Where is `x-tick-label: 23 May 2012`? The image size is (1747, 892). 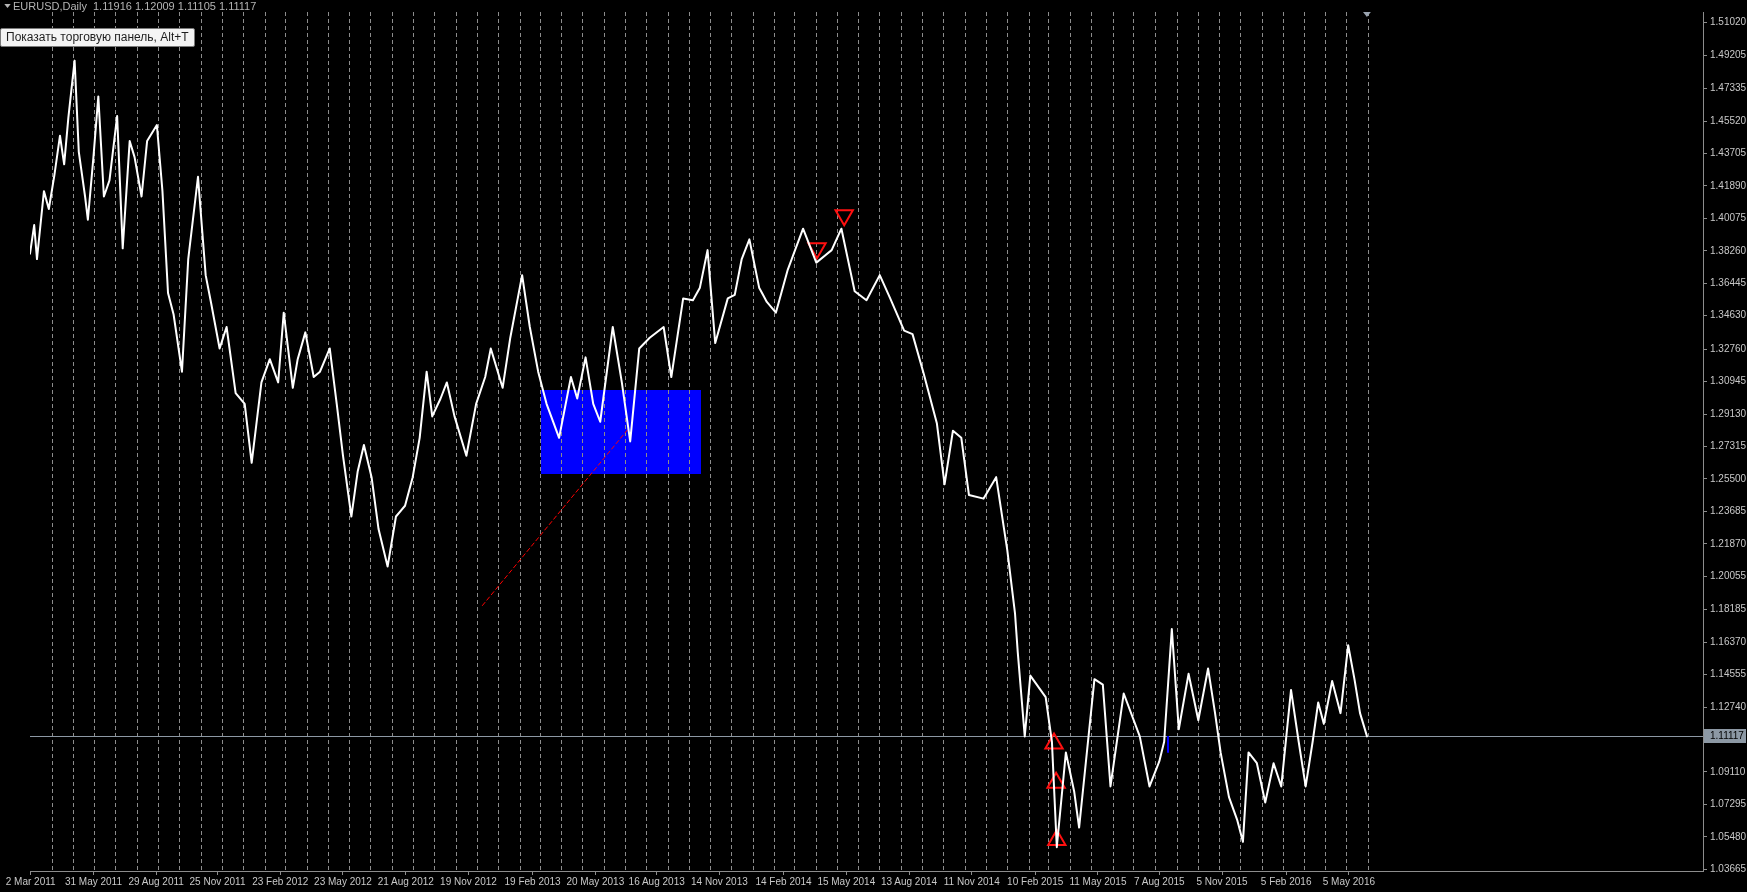 x-tick-label: 23 May 2012 is located at coordinates (343, 881).